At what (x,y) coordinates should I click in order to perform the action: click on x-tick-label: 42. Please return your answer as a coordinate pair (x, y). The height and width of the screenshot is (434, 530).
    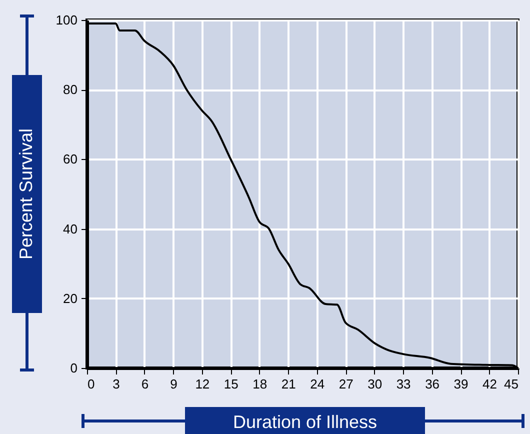
    Looking at the image, I should click on (489, 384).